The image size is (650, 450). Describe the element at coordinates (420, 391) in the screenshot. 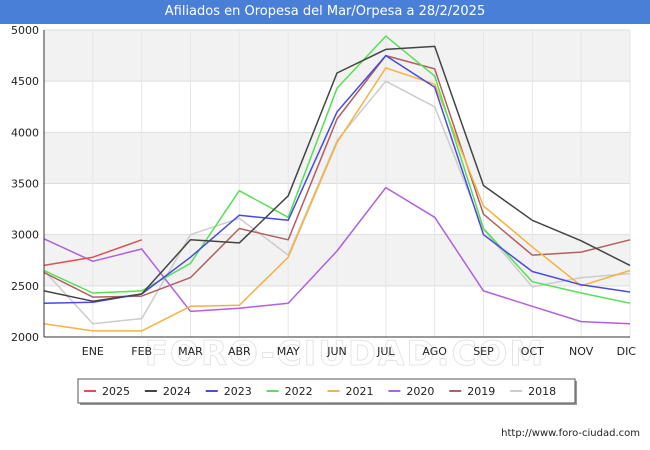

I see `legend-label-2020: 2020` at that location.